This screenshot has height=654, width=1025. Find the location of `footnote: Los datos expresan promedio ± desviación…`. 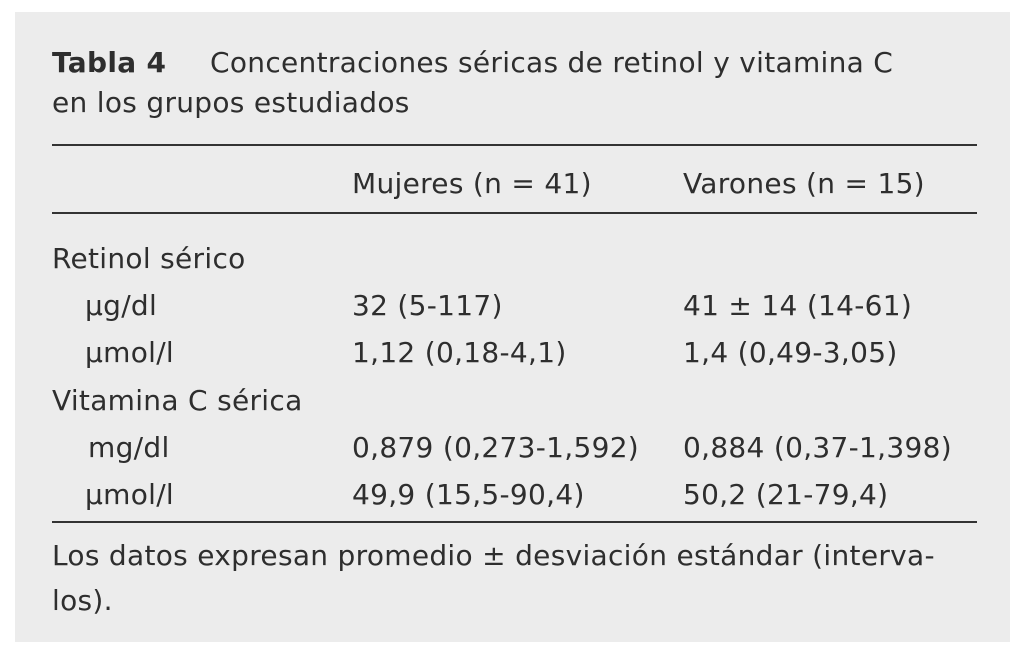

footnote: Los datos expresan promedio ± desviación… is located at coordinates (493, 555).